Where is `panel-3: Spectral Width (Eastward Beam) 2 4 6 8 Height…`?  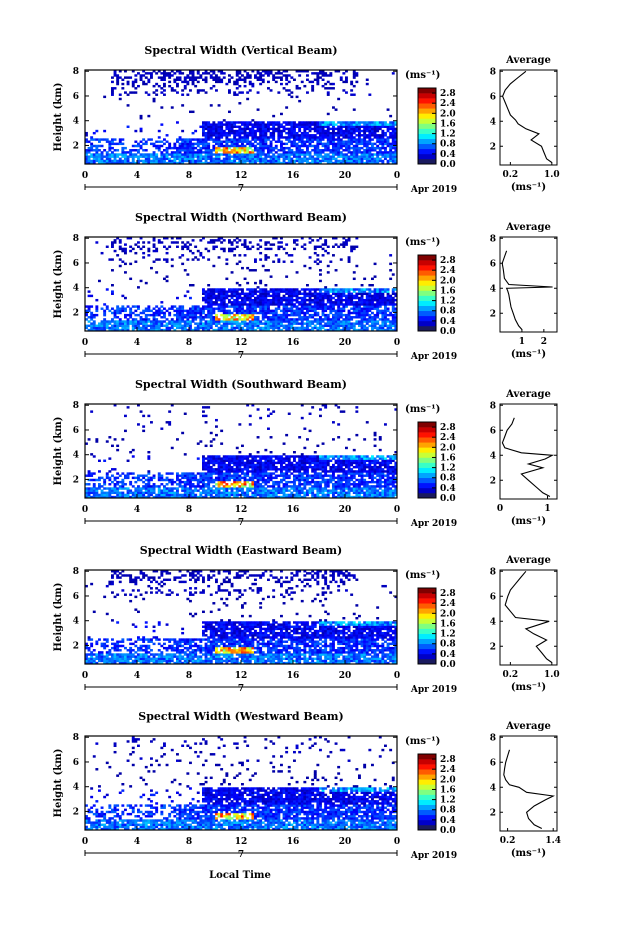 panel-3: Spectral Width (Eastward Beam) 2 4 6 8 Height… is located at coordinates (306, 619).